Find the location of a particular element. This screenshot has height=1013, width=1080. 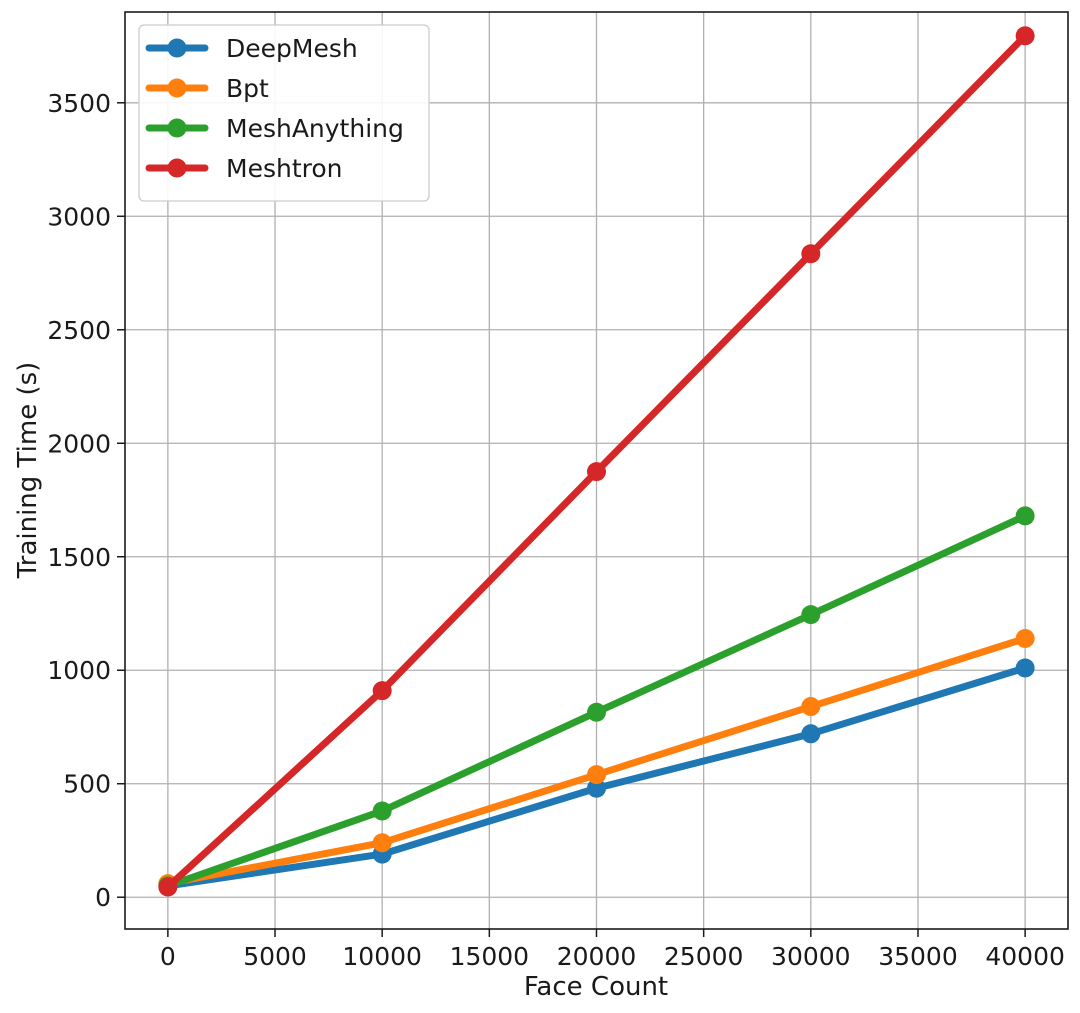

x-tick-label: 0 is located at coordinates (168, 956).